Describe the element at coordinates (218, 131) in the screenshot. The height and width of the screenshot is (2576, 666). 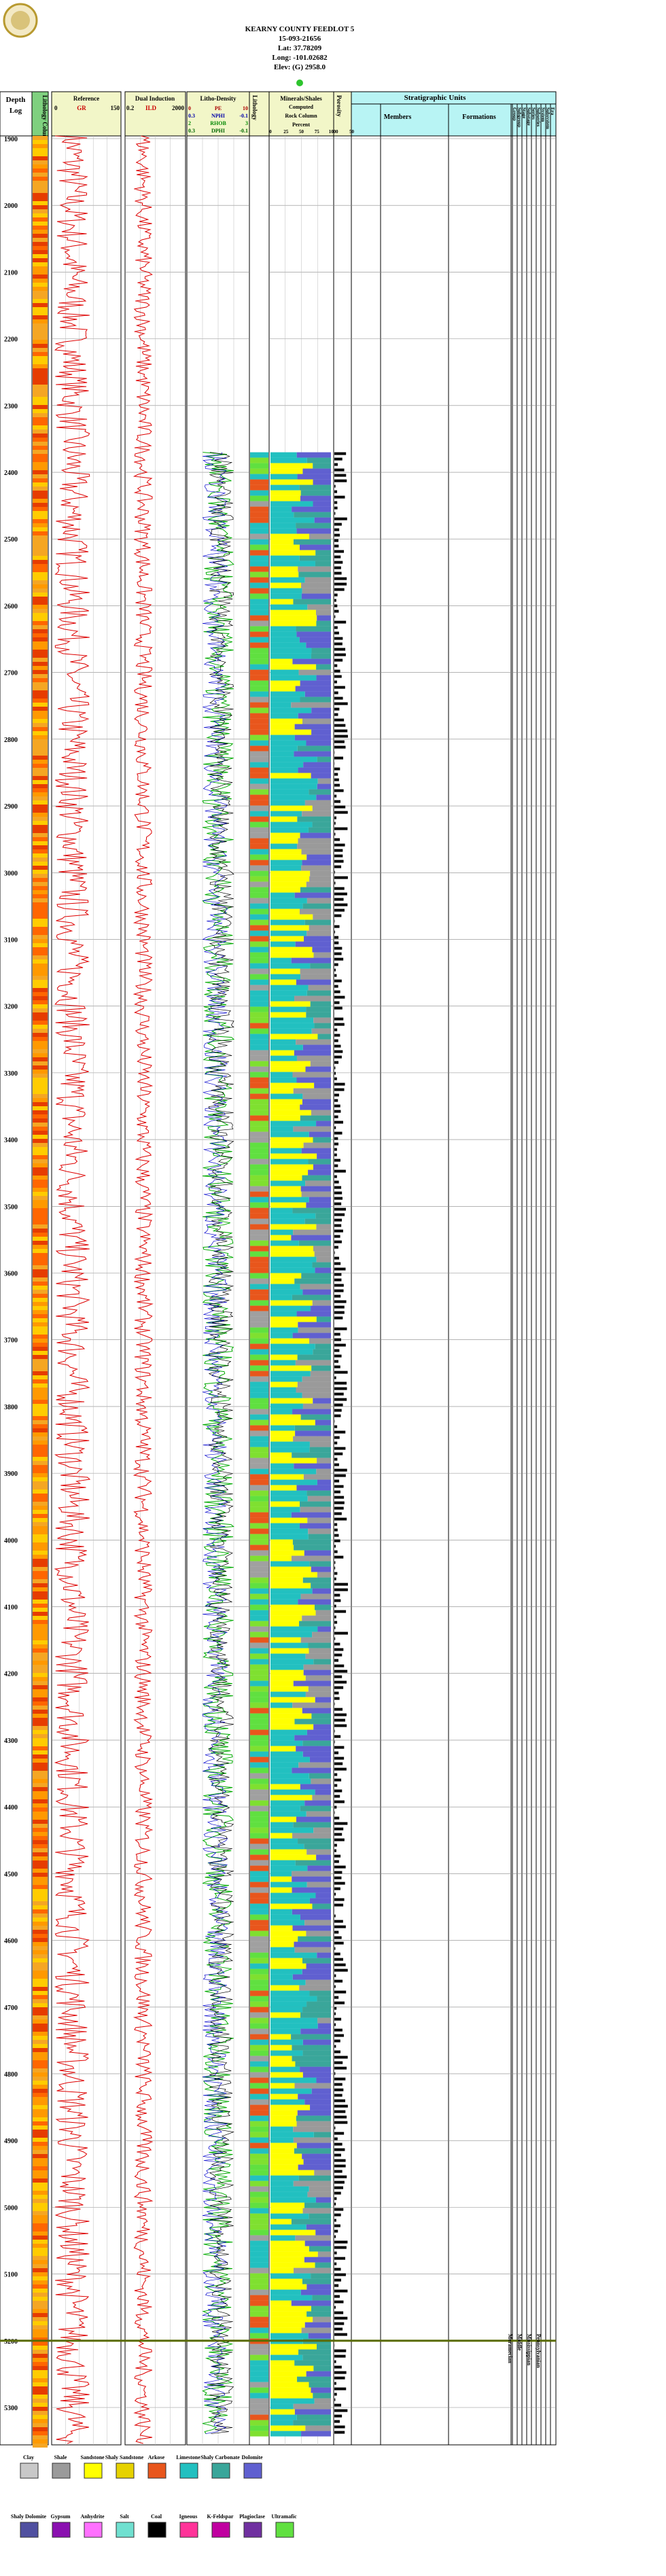
I see `curve-name: DPHI` at that location.